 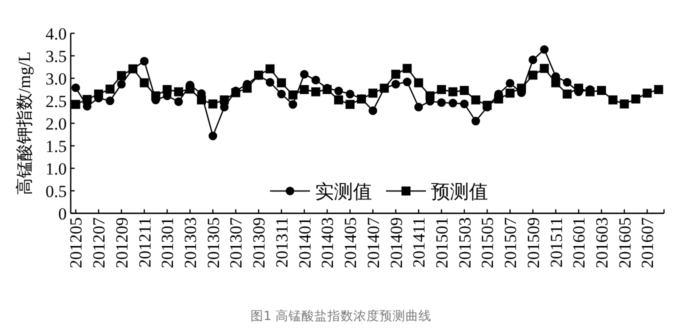 I want to click on x-tick-label: 201603, so click(x=602, y=242).